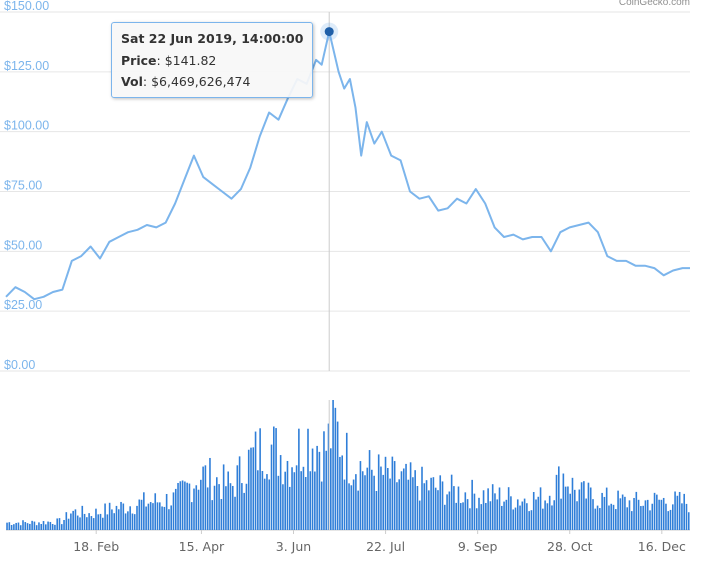 Image resolution: width=710 pixels, height=564 pixels. Describe the element at coordinates (654, 4) in the screenshot. I see `credit-label: CoinGecko.com` at that location.